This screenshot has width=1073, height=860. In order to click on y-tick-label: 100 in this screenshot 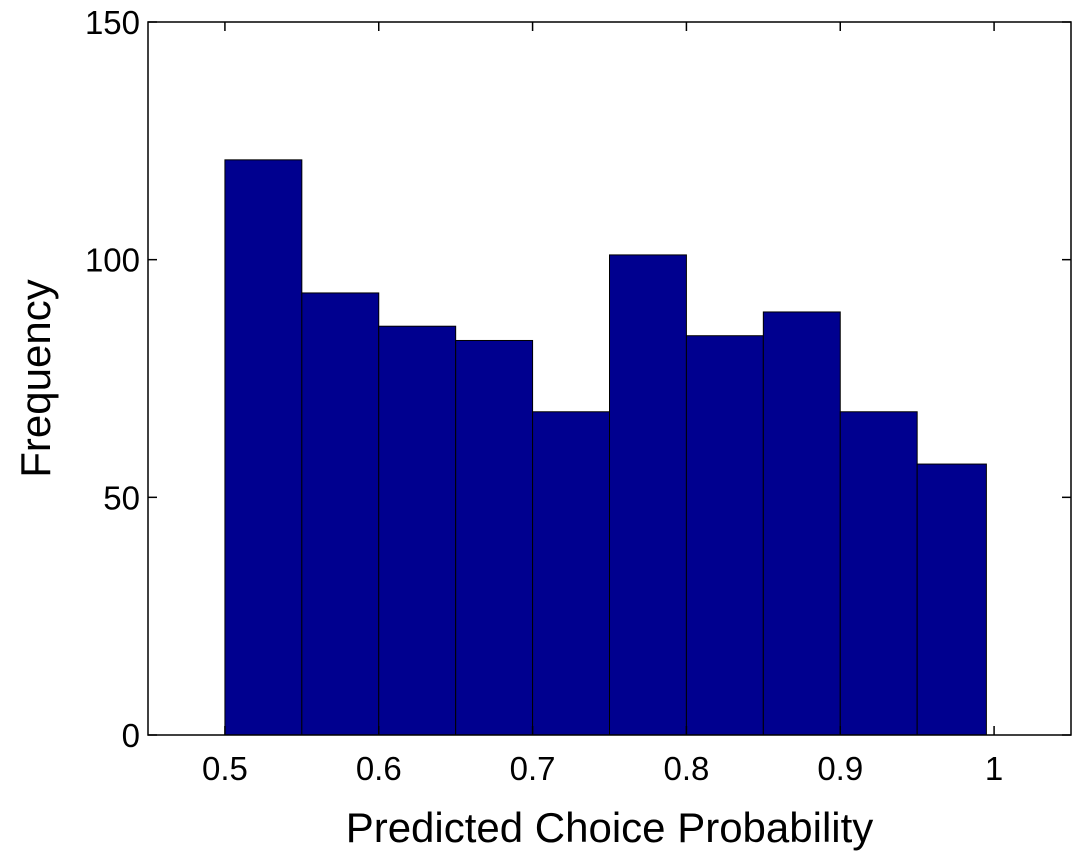, I will do `click(112, 260)`.